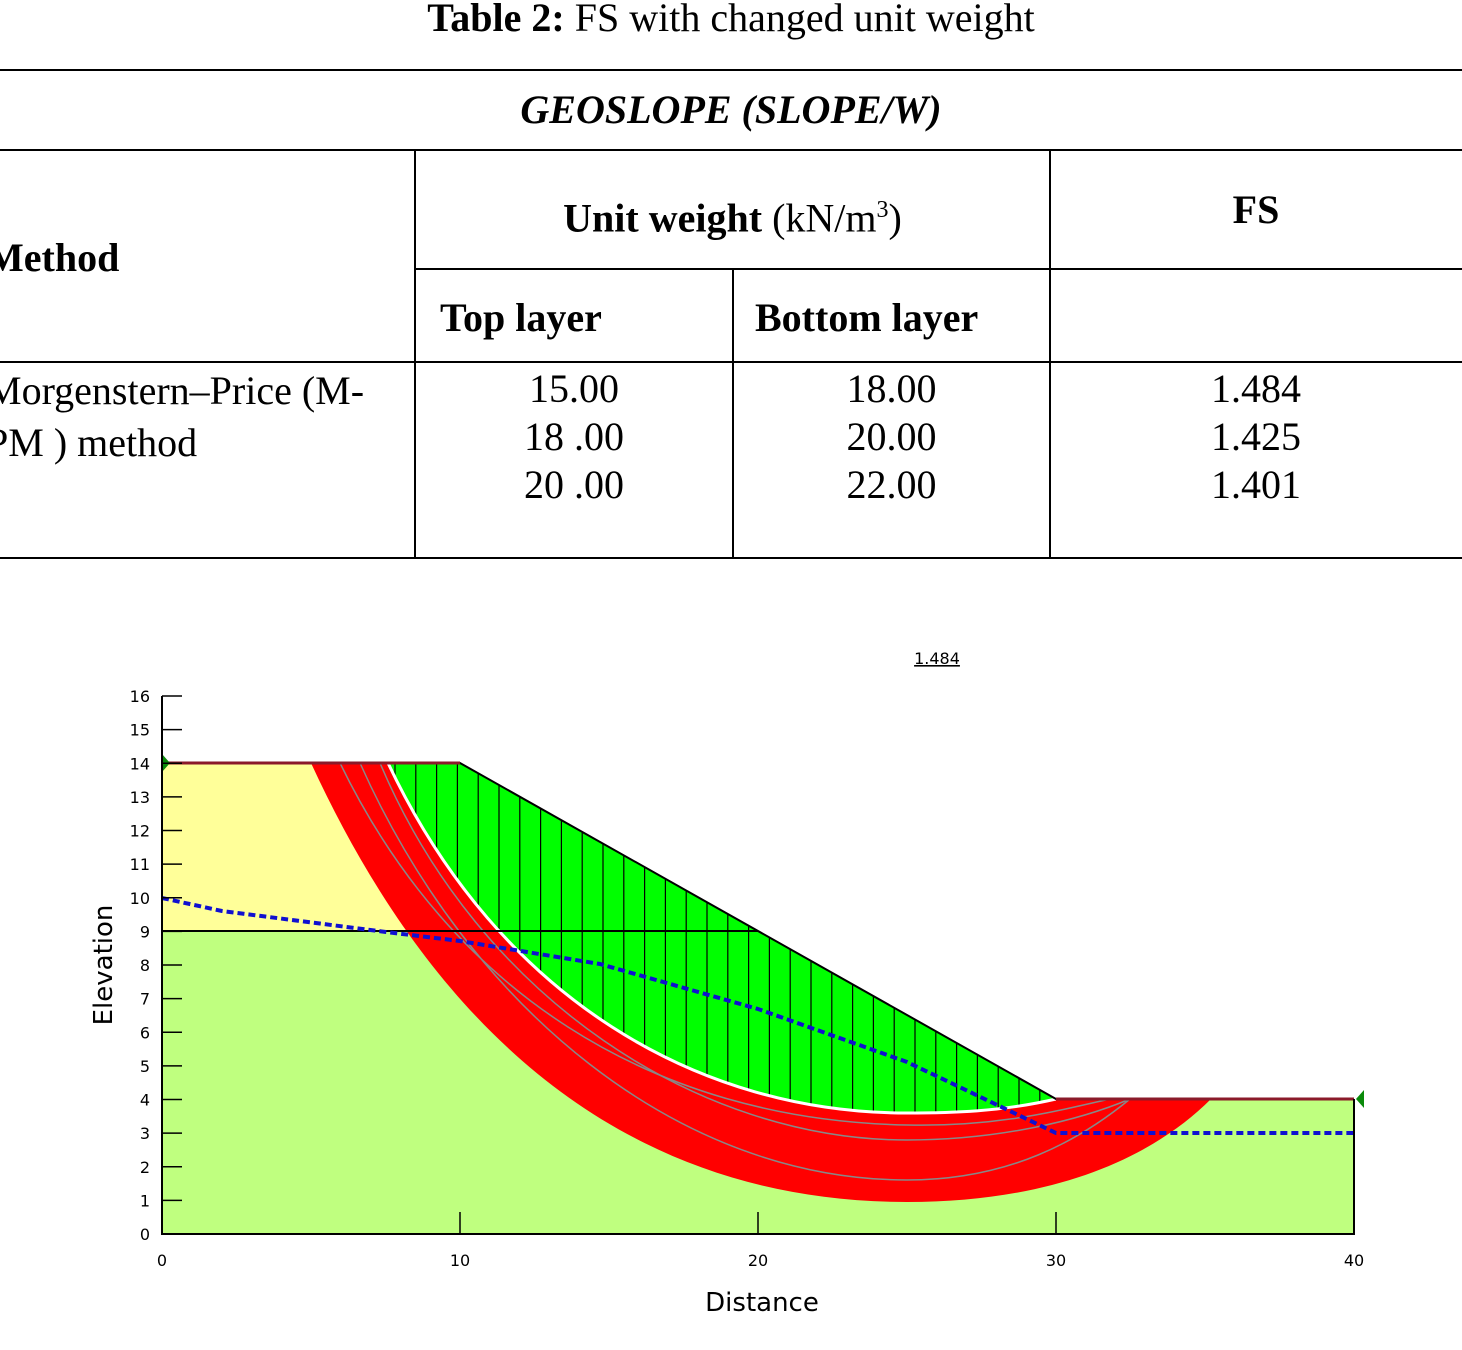  Describe the element at coordinates (140, 797) in the screenshot. I see `y-tick-label: 13` at that location.